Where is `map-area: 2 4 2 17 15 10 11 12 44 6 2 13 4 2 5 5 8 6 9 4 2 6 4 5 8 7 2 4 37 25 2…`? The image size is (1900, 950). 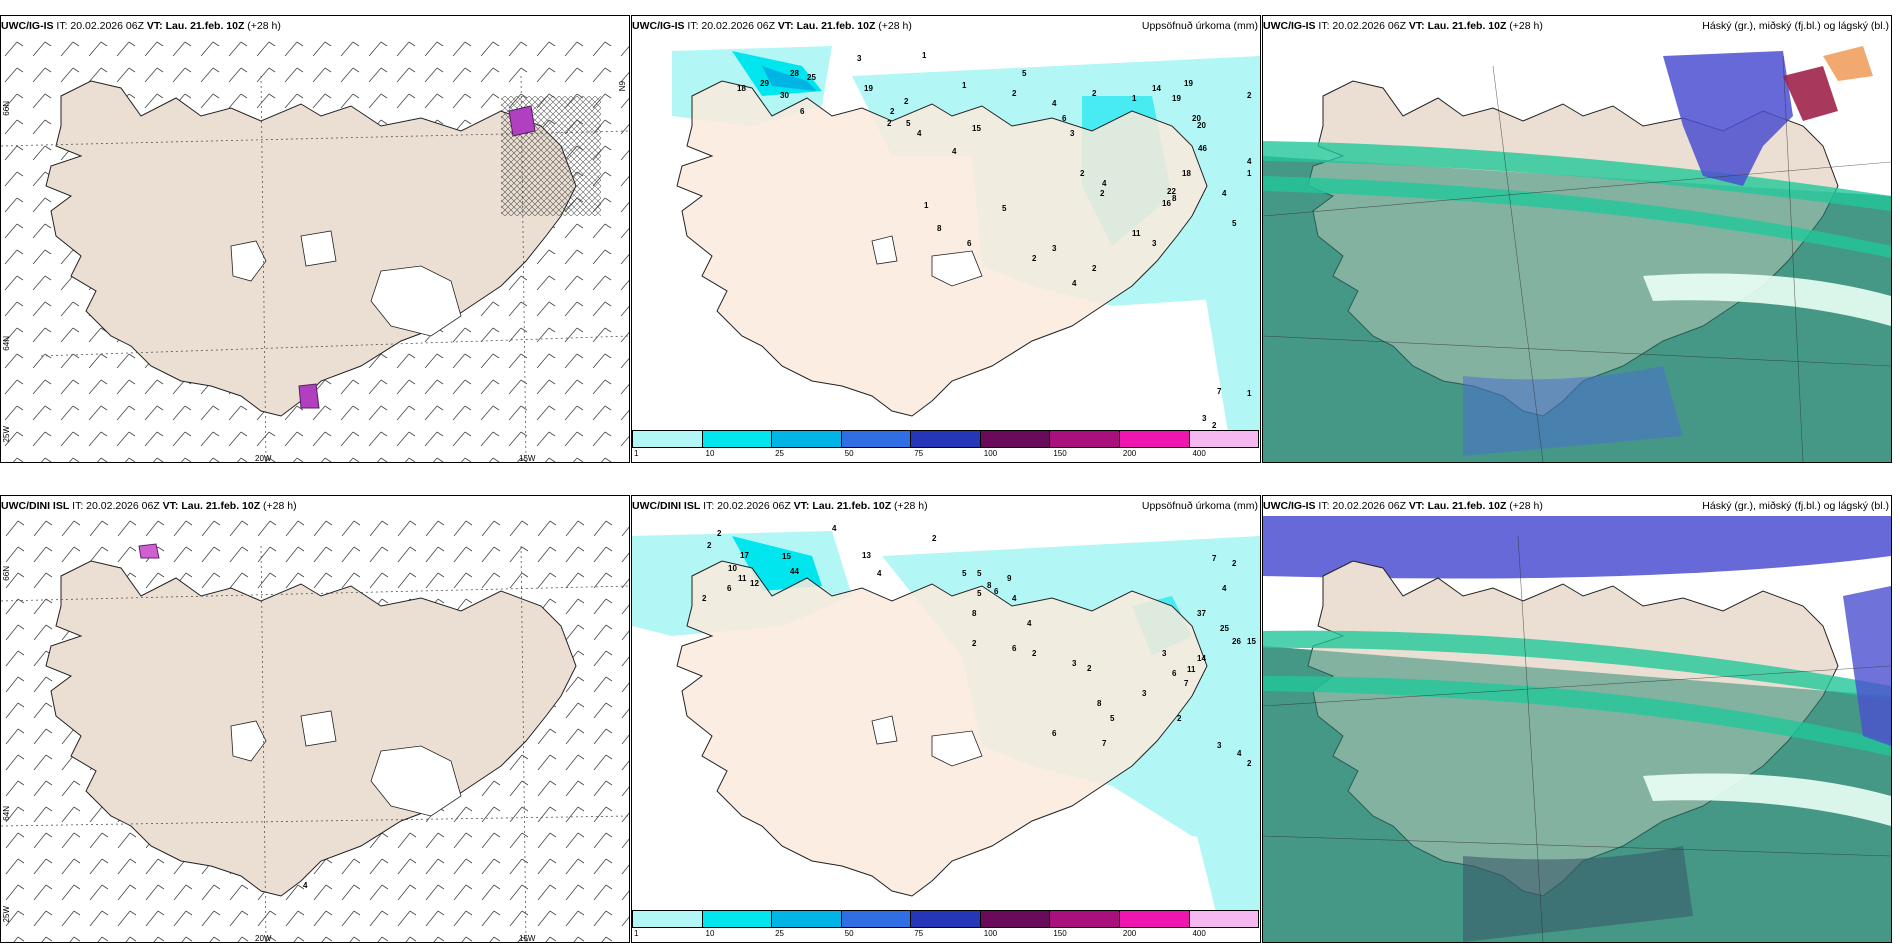
map-area: 2 4 2 17 15 10 11 12 44 6 2 13 4 2 5 5 8 6 9 4 2 6 4 5 8 7 2 4 37 25 2… is located at coordinates (946, 729).